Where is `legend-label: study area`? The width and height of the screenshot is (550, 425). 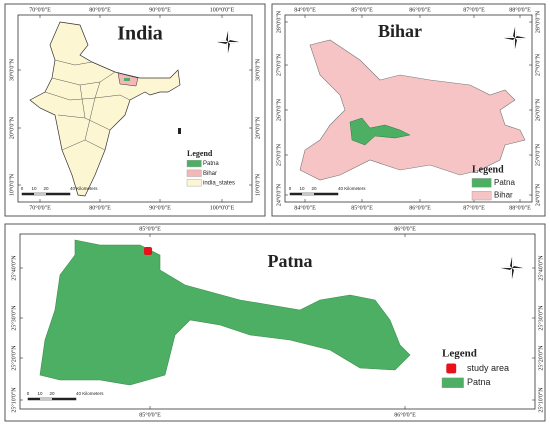
legend-label: study area is located at coordinates (488, 368).